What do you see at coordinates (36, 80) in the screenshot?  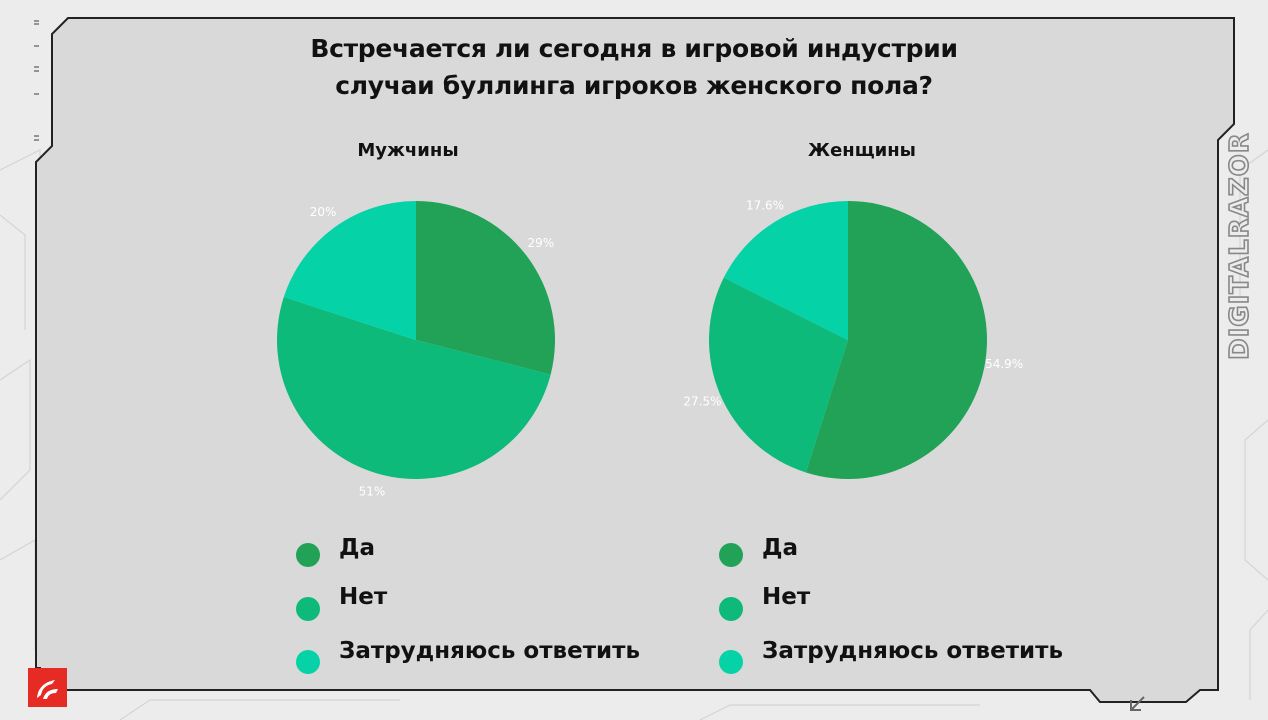 I see `side-tick-marks` at bounding box center [36, 80].